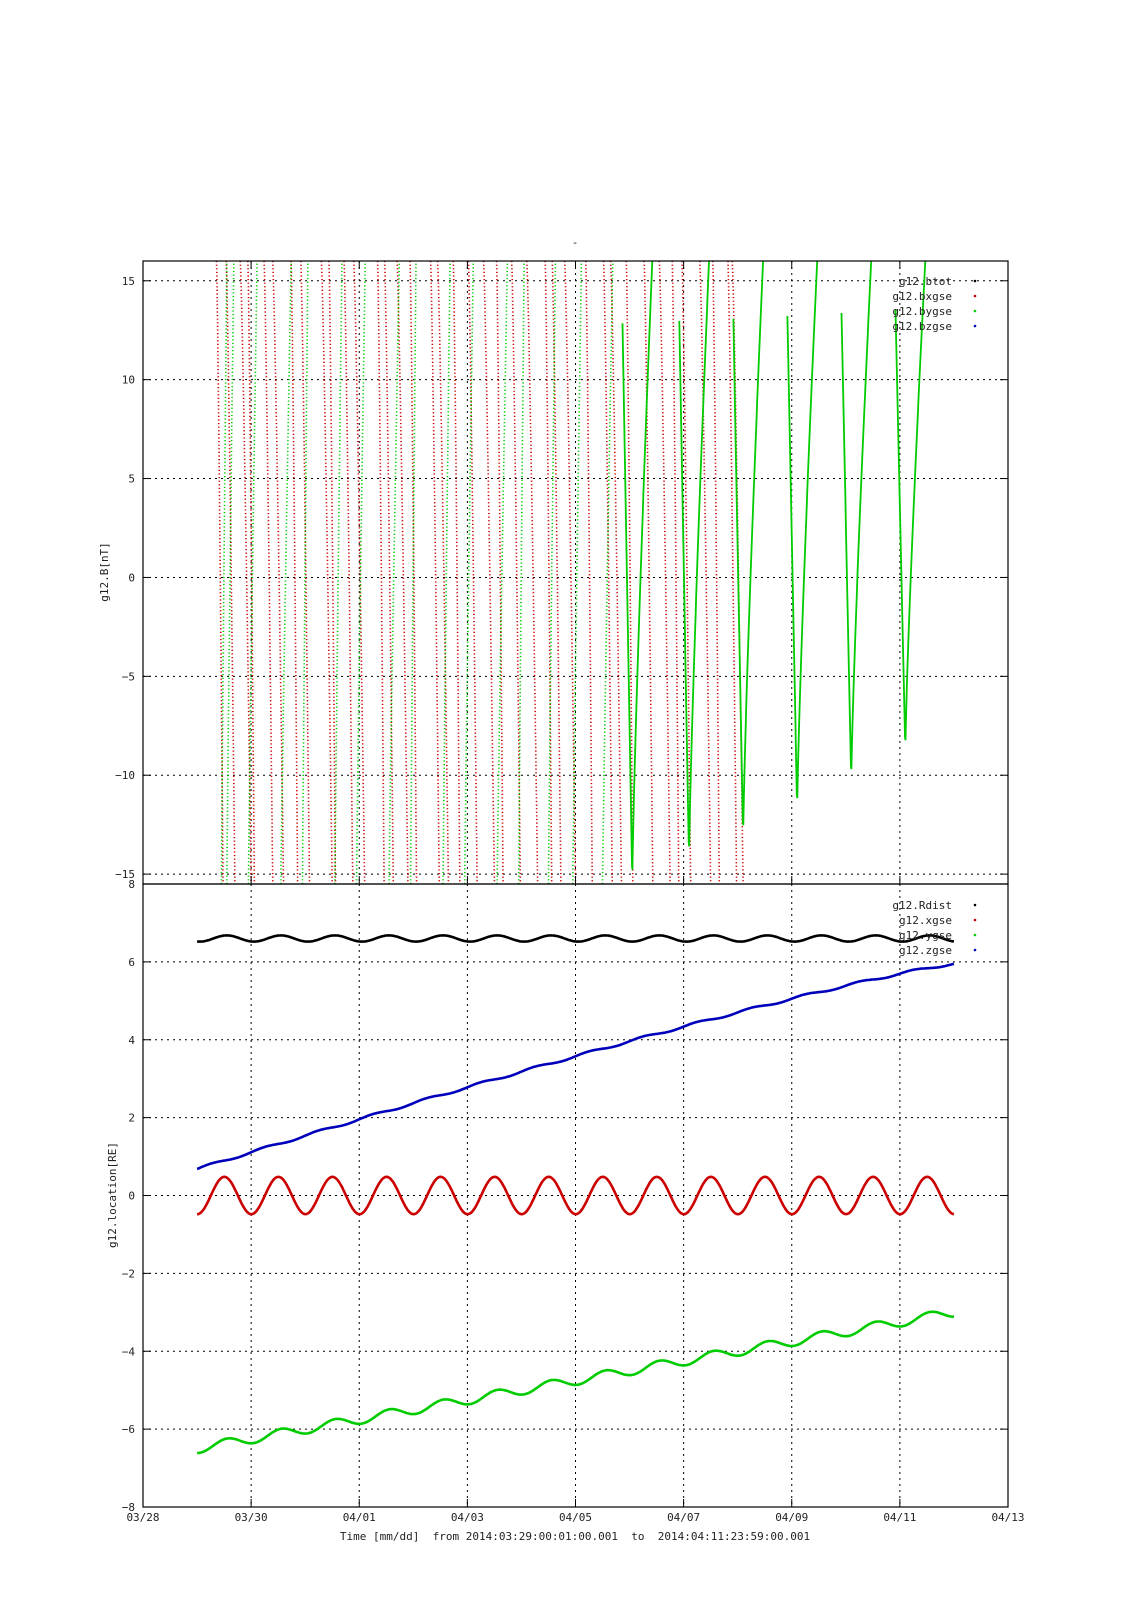 This screenshot has width=1131, height=1600. What do you see at coordinates (112, 1195) in the screenshot?
I see `bottom-ylabel: g12.location[RE]` at bounding box center [112, 1195].